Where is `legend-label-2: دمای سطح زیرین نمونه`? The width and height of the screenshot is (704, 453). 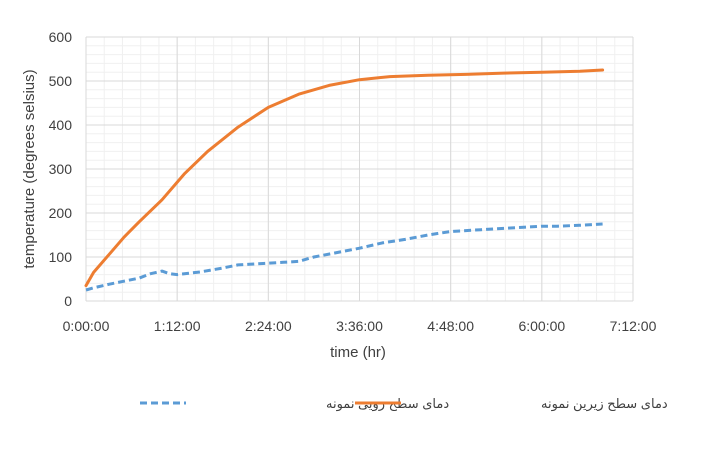
legend-label-2: دمای سطح زیرین نمونه is located at coordinates (604, 404).